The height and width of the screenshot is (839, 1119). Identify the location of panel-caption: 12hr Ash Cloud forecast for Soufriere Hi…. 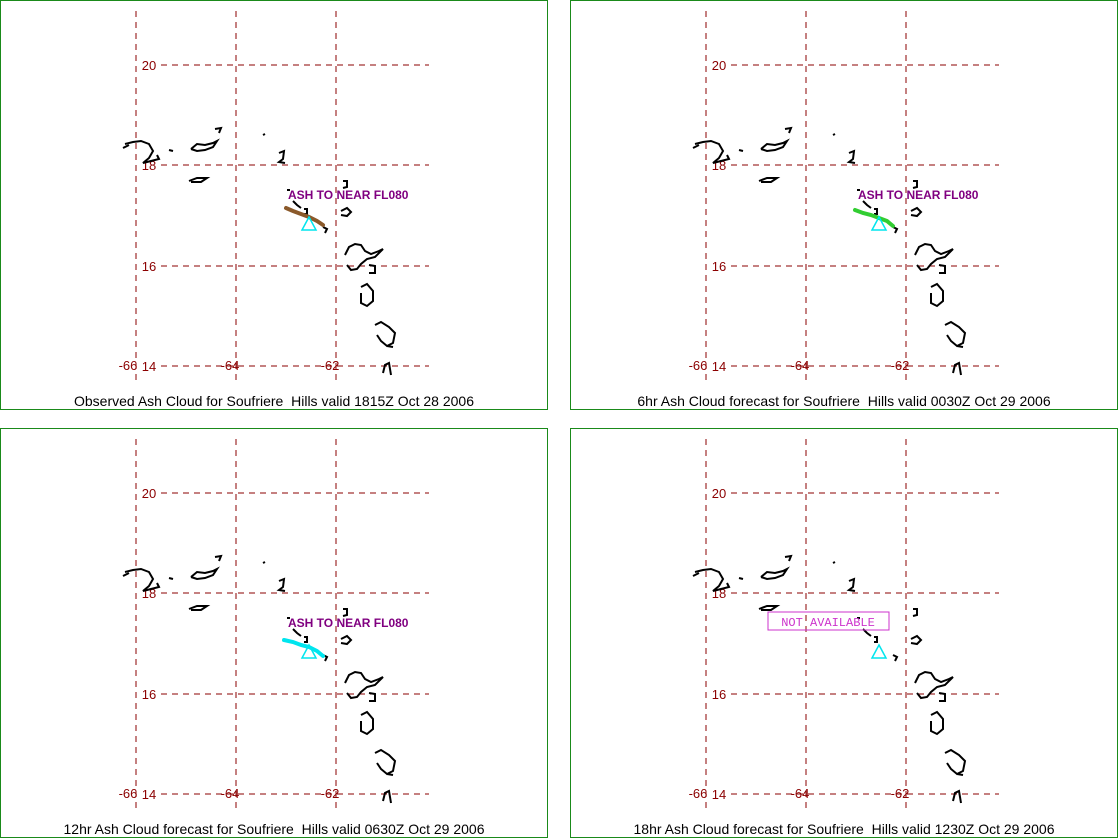
(274, 829).